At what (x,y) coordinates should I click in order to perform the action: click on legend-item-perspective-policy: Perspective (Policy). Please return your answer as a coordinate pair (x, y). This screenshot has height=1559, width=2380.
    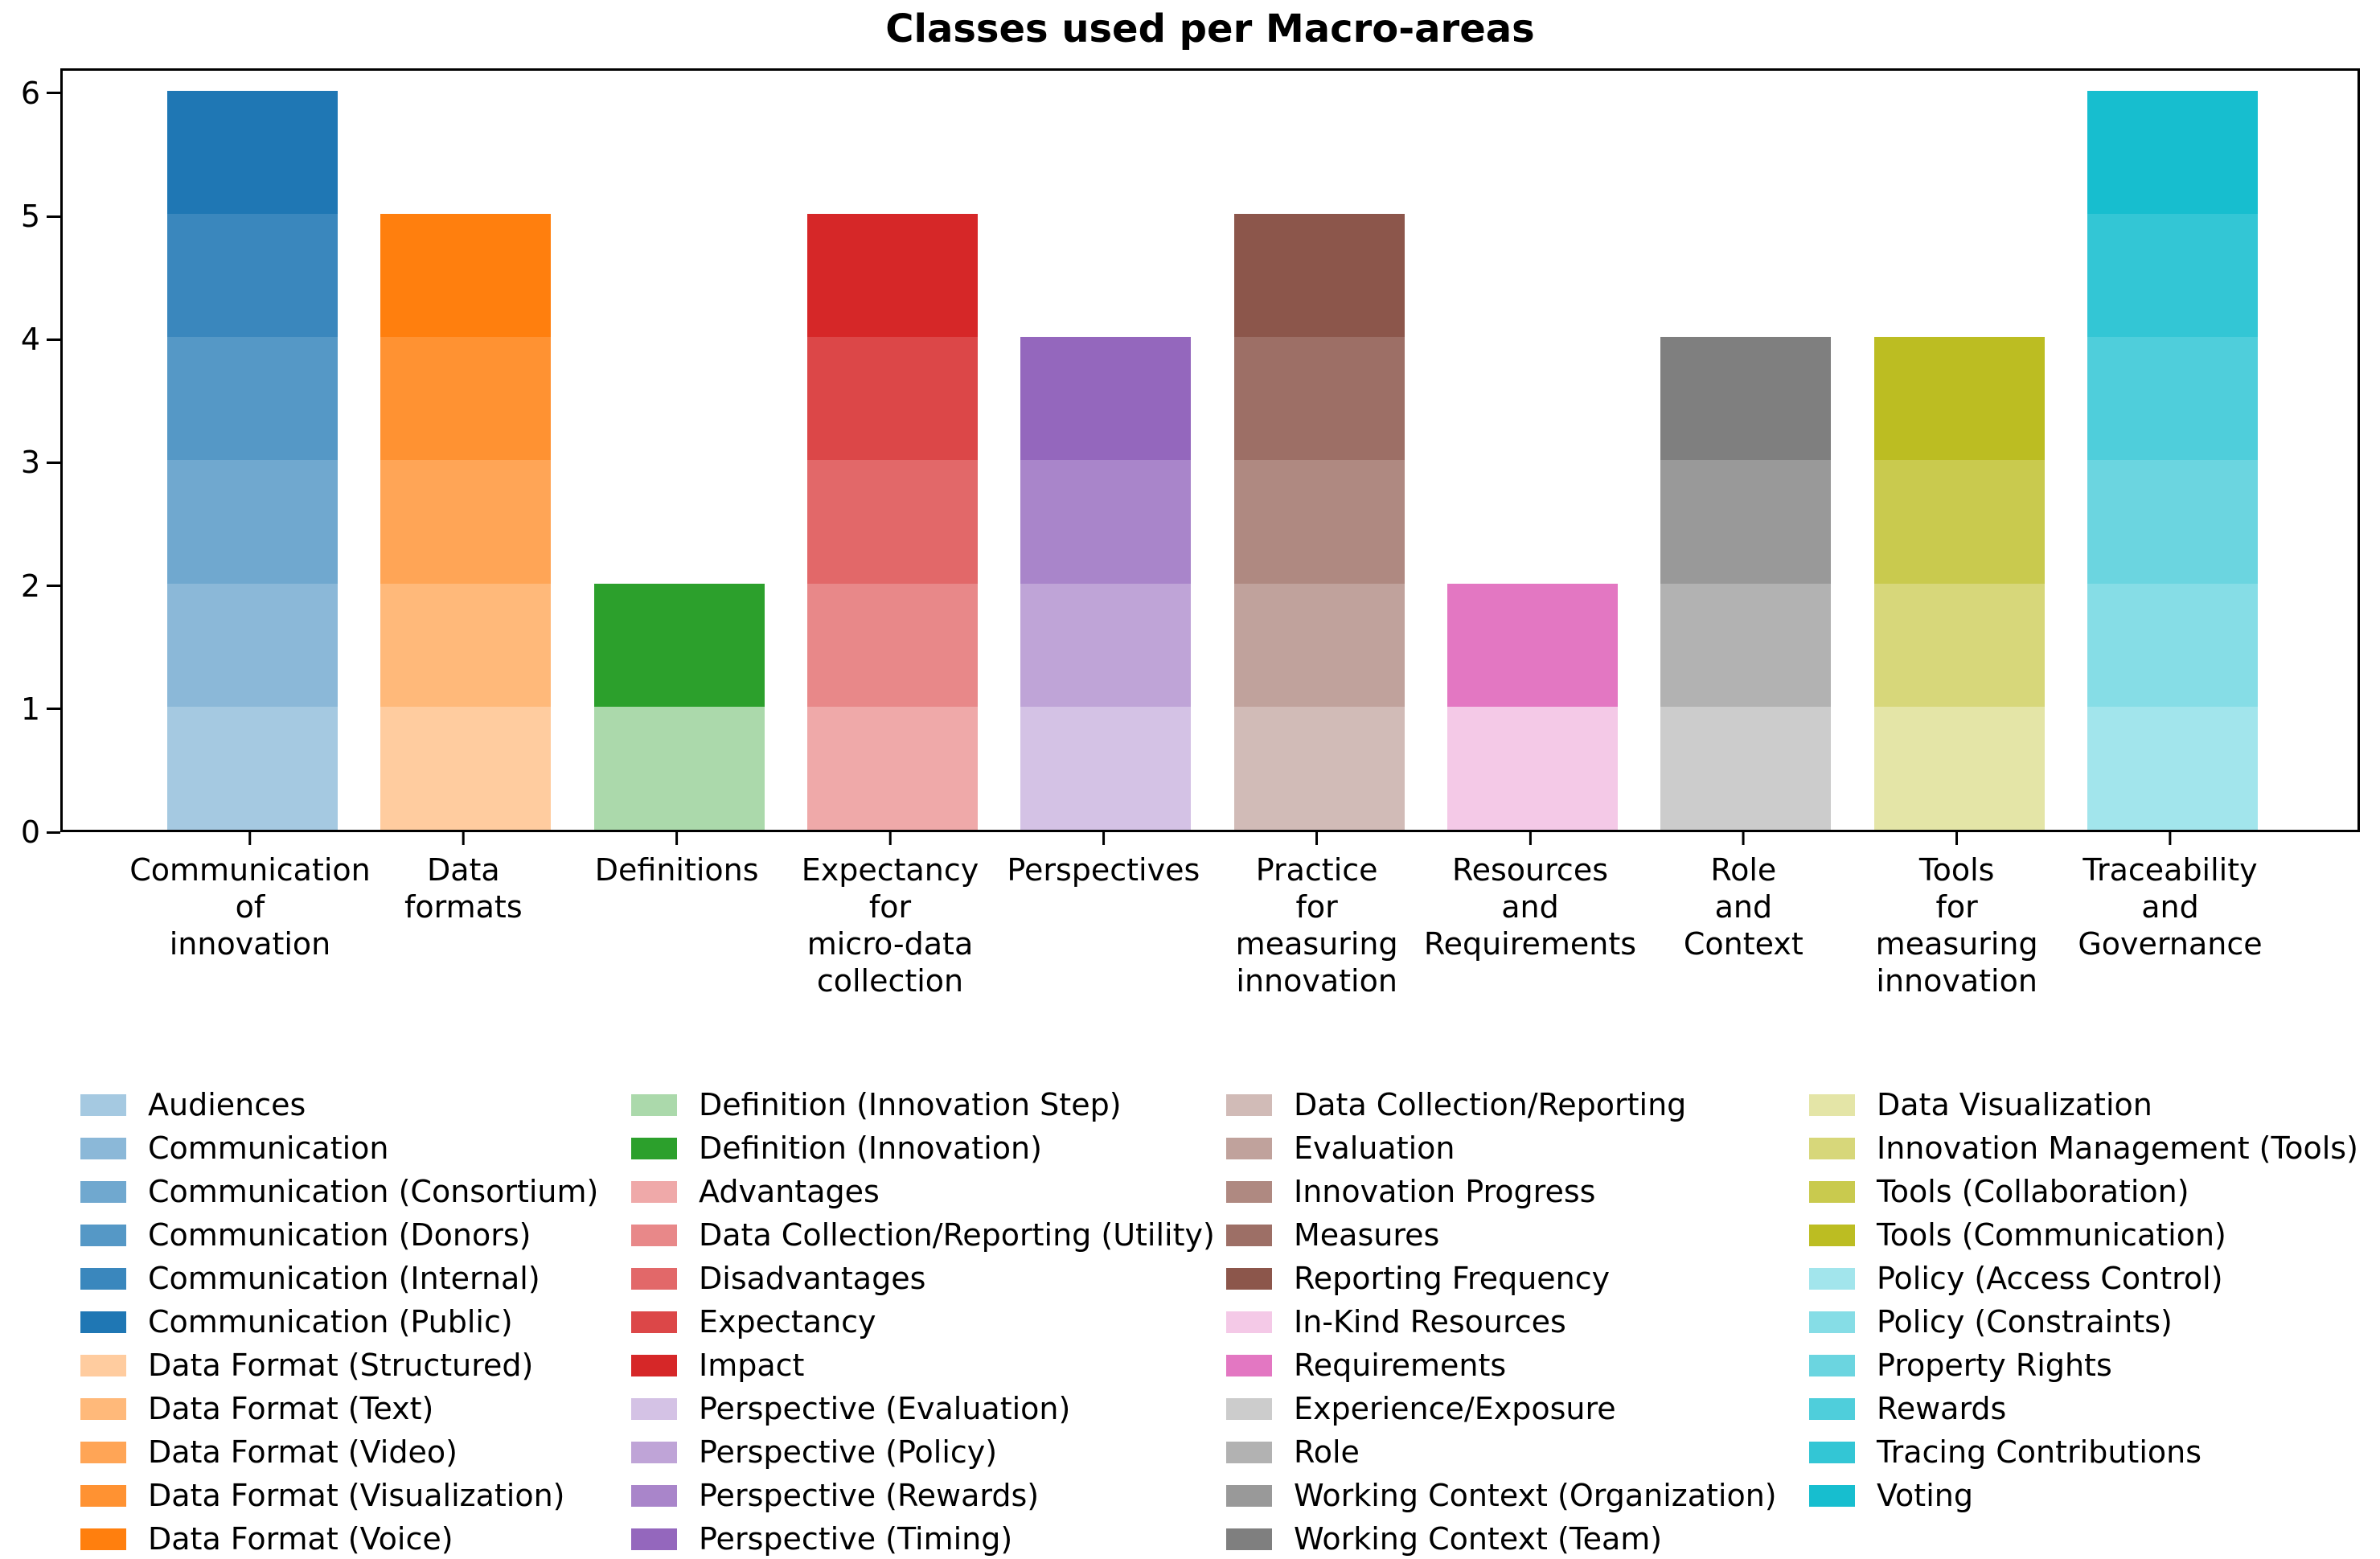
    Looking at the image, I should click on (923, 1452).